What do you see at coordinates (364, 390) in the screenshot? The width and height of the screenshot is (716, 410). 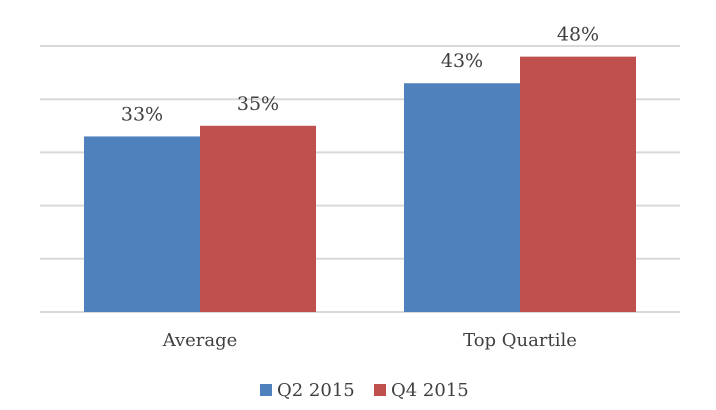 I see `legend: Q2 2015 Q4 2015` at bounding box center [364, 390].